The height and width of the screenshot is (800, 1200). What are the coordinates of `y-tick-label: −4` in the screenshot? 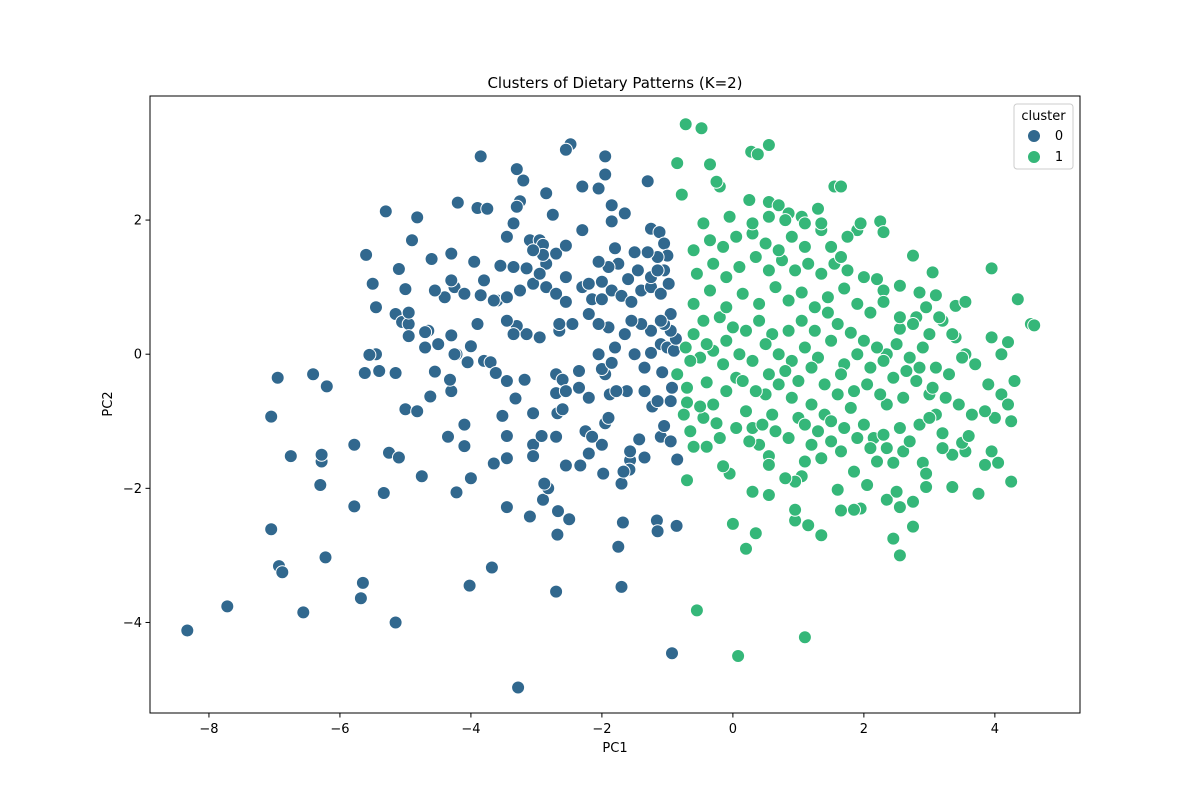 It's located at (132, 623).